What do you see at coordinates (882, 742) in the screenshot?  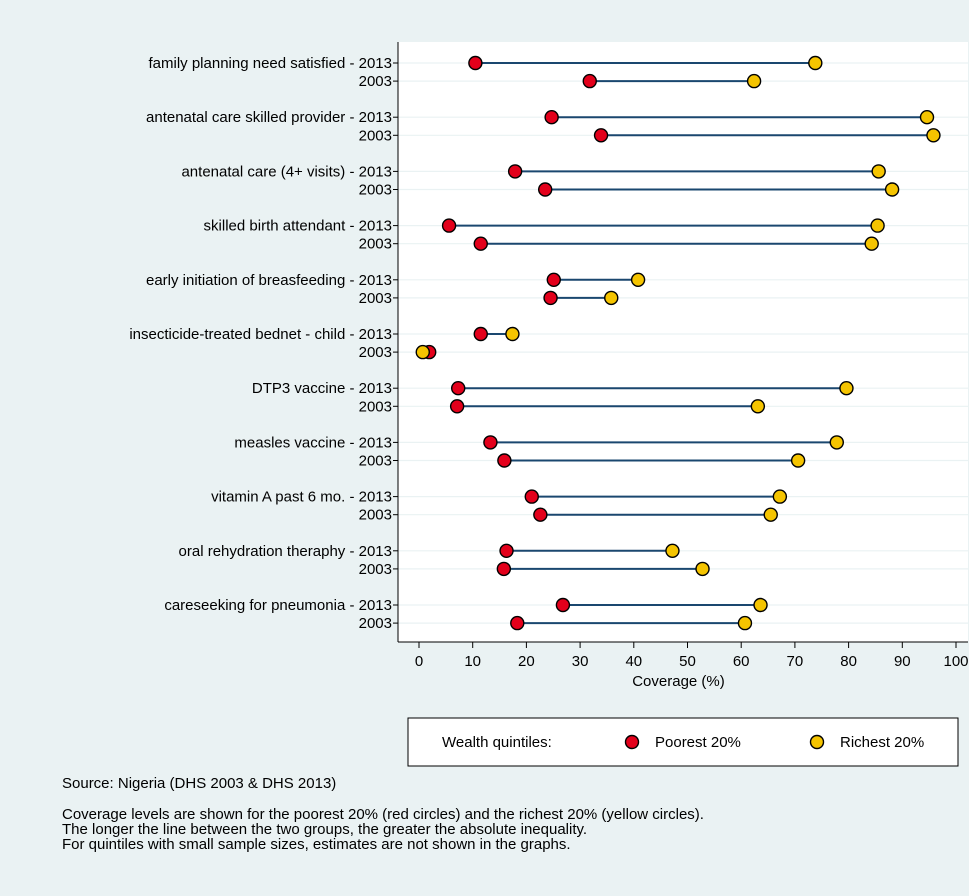 I see `legend-label-richest: Richest 20%` at bounding box center [882, 742].